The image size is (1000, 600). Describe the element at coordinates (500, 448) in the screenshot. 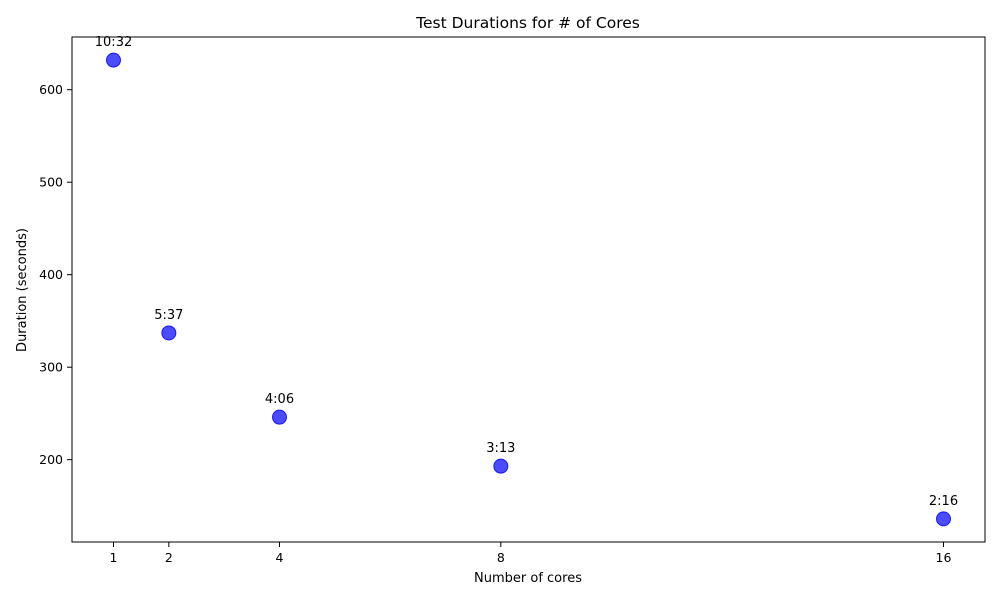

I see `data-label: 3:13` at that location.